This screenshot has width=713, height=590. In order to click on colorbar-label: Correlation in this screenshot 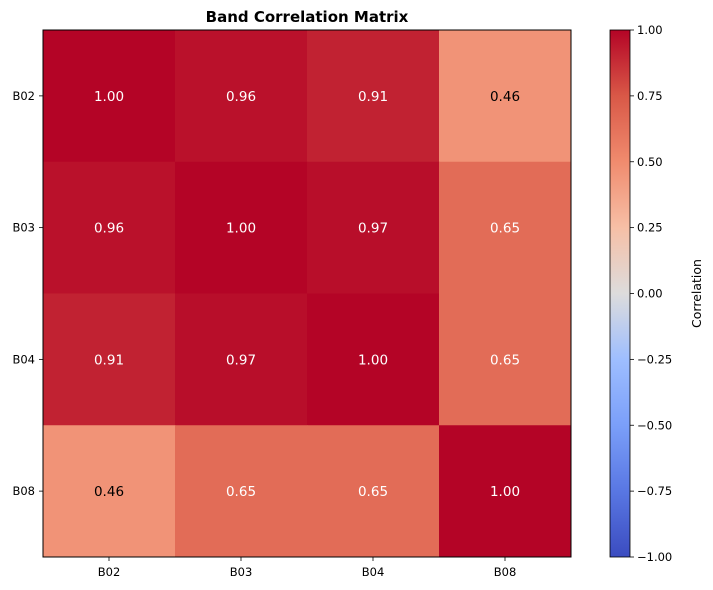, I will do `click(696, 293)`.